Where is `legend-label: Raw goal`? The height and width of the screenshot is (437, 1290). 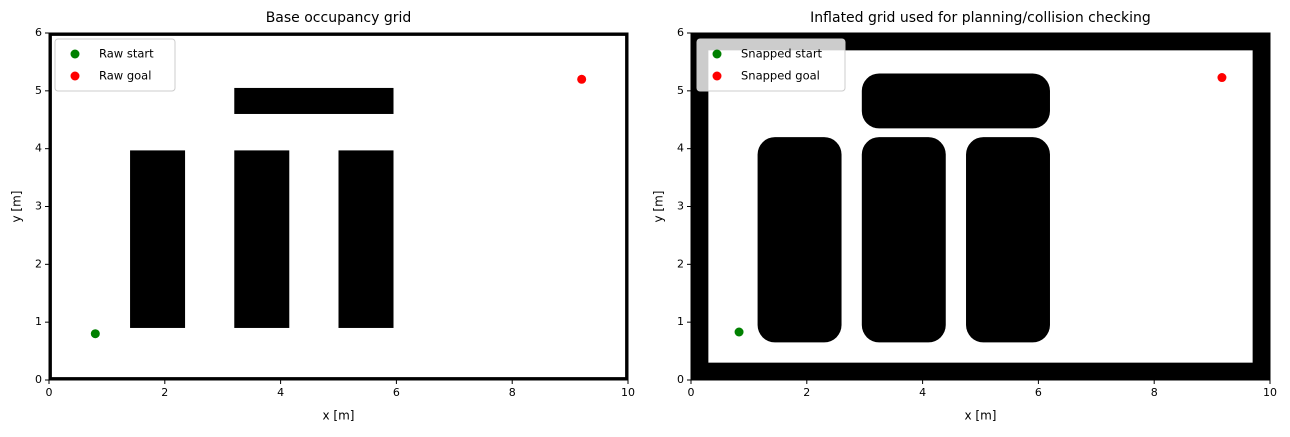 legend-label: Raw goal is located at coordinates (125, 76).